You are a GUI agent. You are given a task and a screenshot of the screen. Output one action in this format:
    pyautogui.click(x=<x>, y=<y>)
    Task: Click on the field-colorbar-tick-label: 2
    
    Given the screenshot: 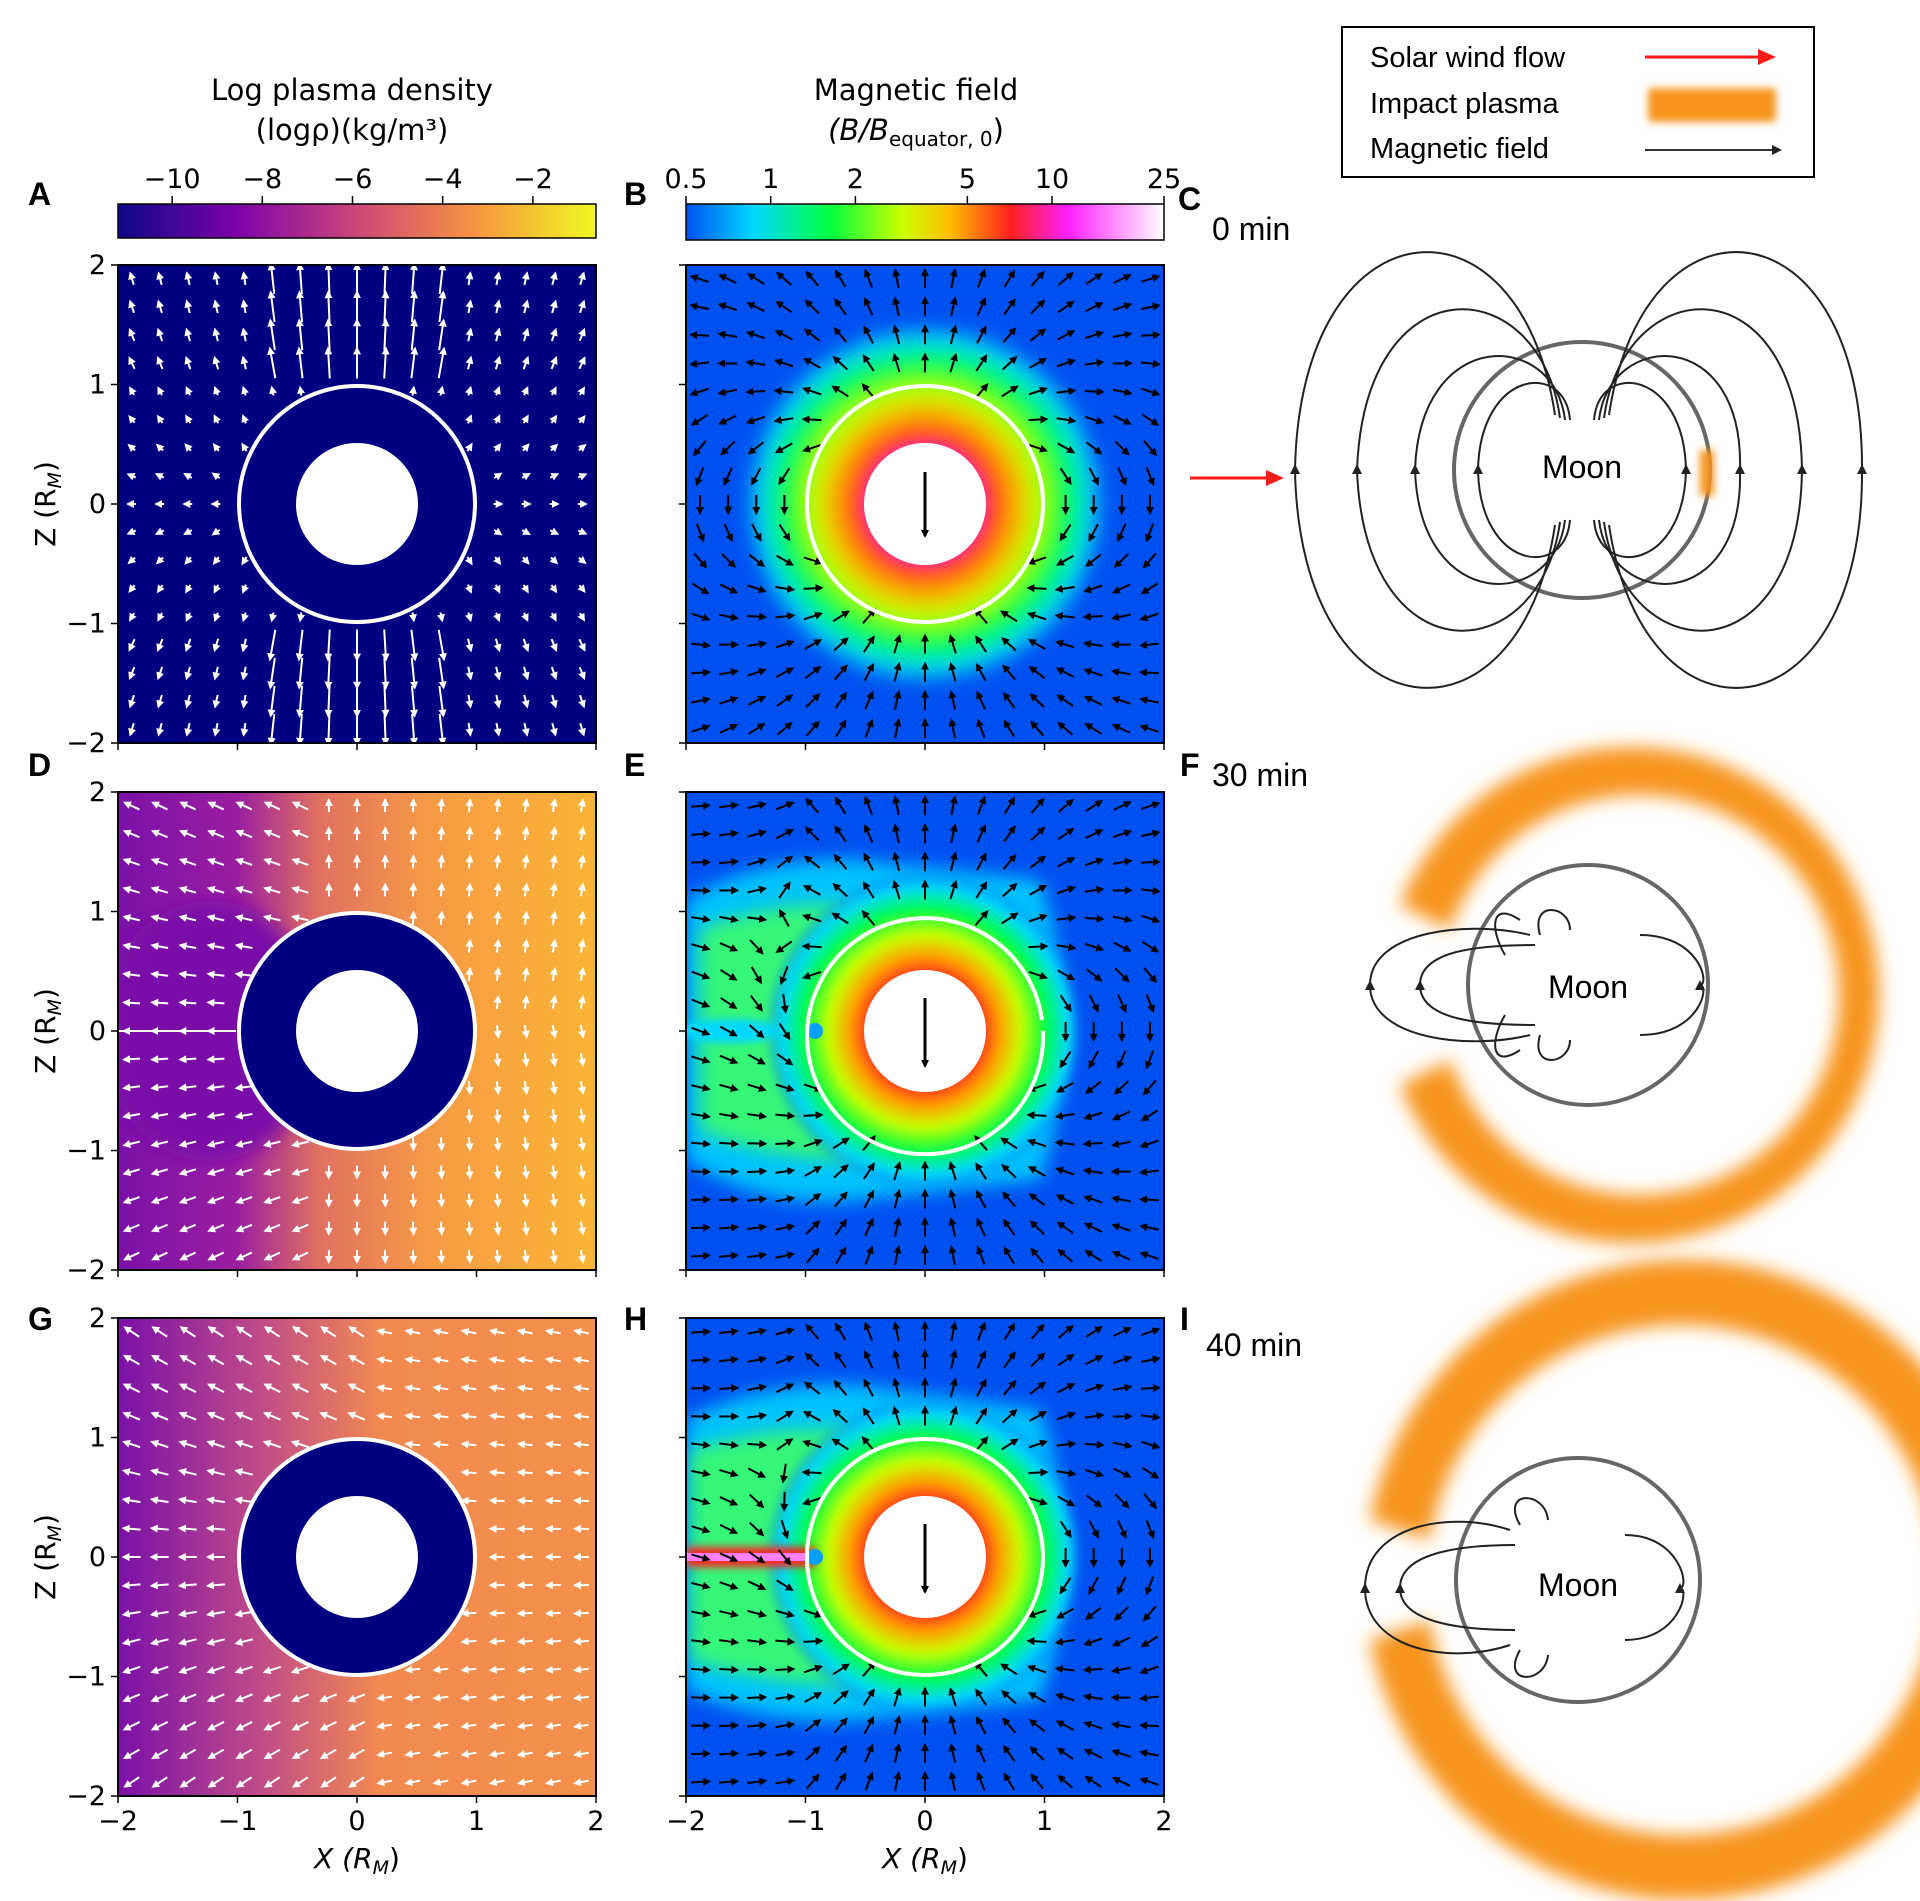 What is the action you would take?
    pyautogui.click(x=855, y=179)
    